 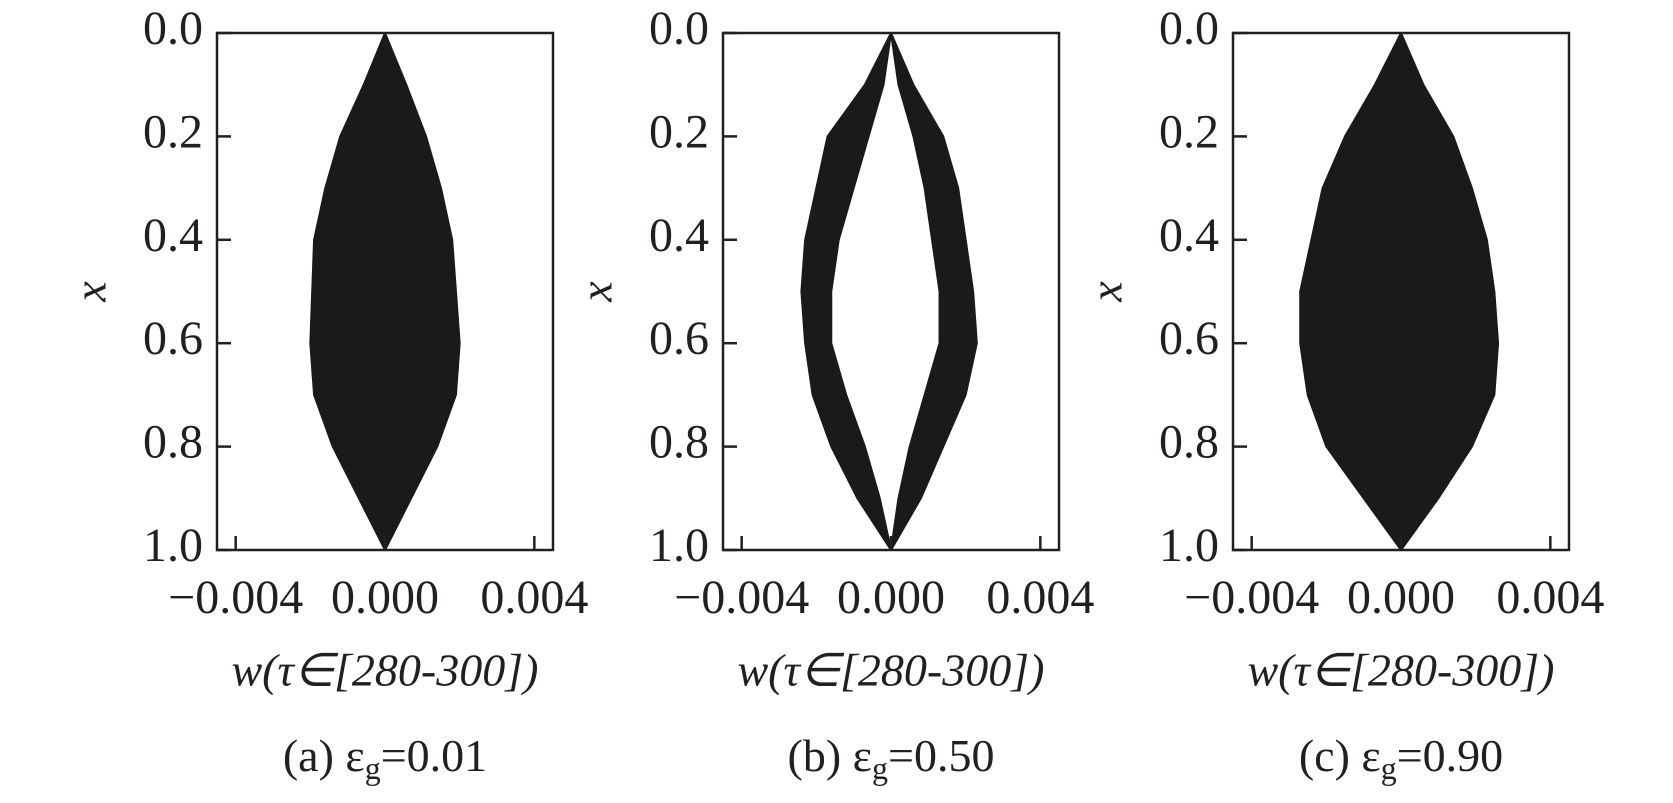 I want to click on caption-suffix: =0.50, so click(x=941, y=755).